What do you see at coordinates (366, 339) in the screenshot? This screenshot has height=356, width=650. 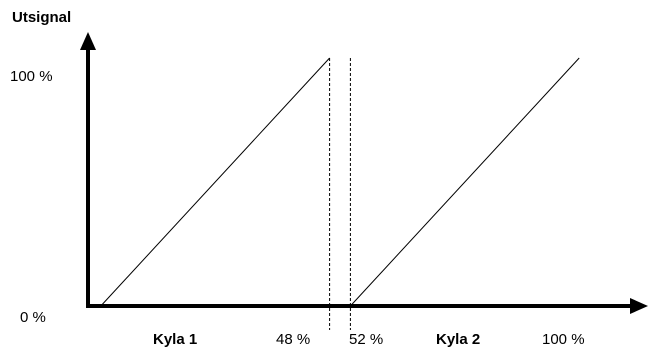 I see `x-label-52: 52 %` at bounding box center [366, 339].